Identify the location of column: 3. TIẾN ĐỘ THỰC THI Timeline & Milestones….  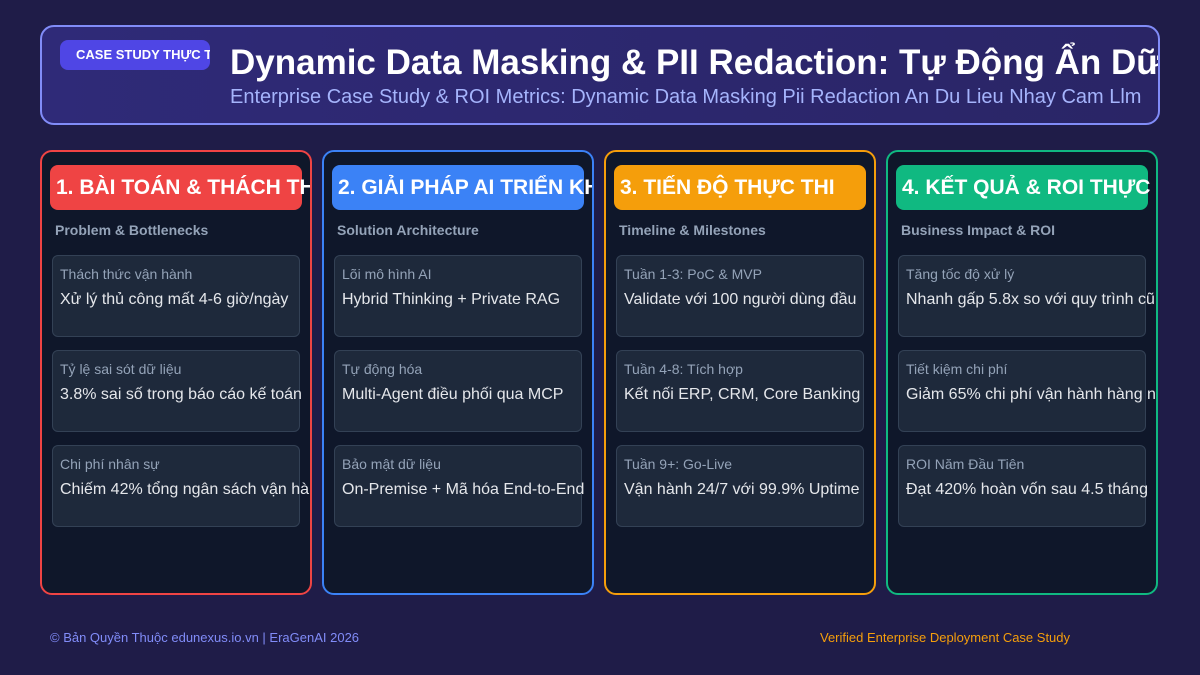
(740, 372).